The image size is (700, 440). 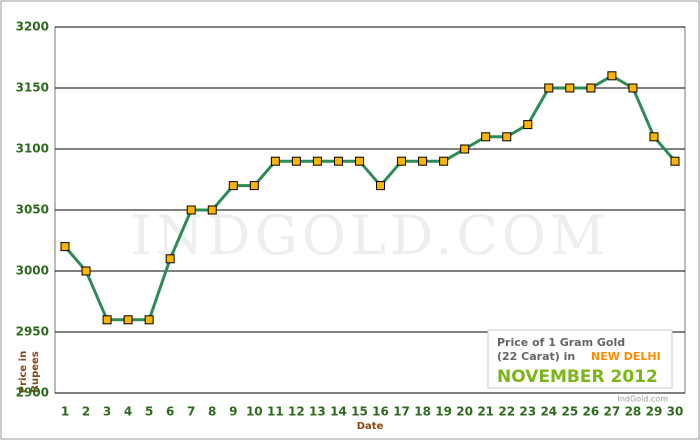 I want to click on x-tick-label: 13, so click(x=317, y=412).